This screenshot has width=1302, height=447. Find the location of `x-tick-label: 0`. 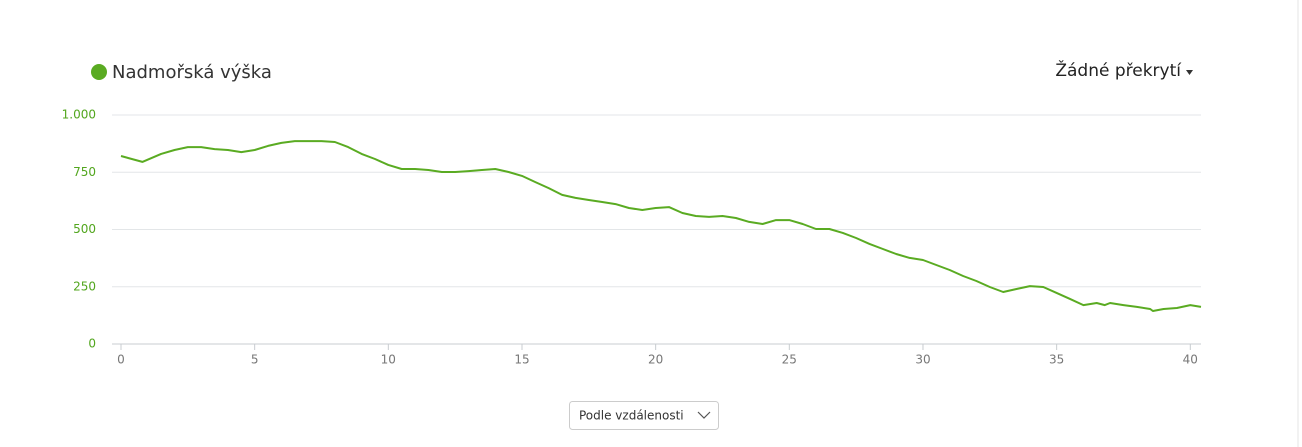

x-tick-label: 0 is located at coordinates (121, 360).